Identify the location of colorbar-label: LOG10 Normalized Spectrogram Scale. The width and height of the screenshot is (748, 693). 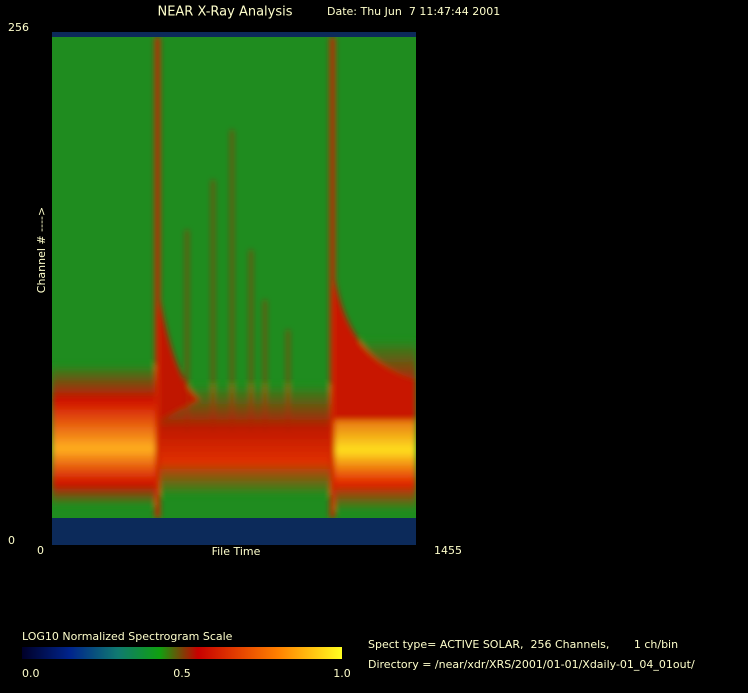
(127, 636).